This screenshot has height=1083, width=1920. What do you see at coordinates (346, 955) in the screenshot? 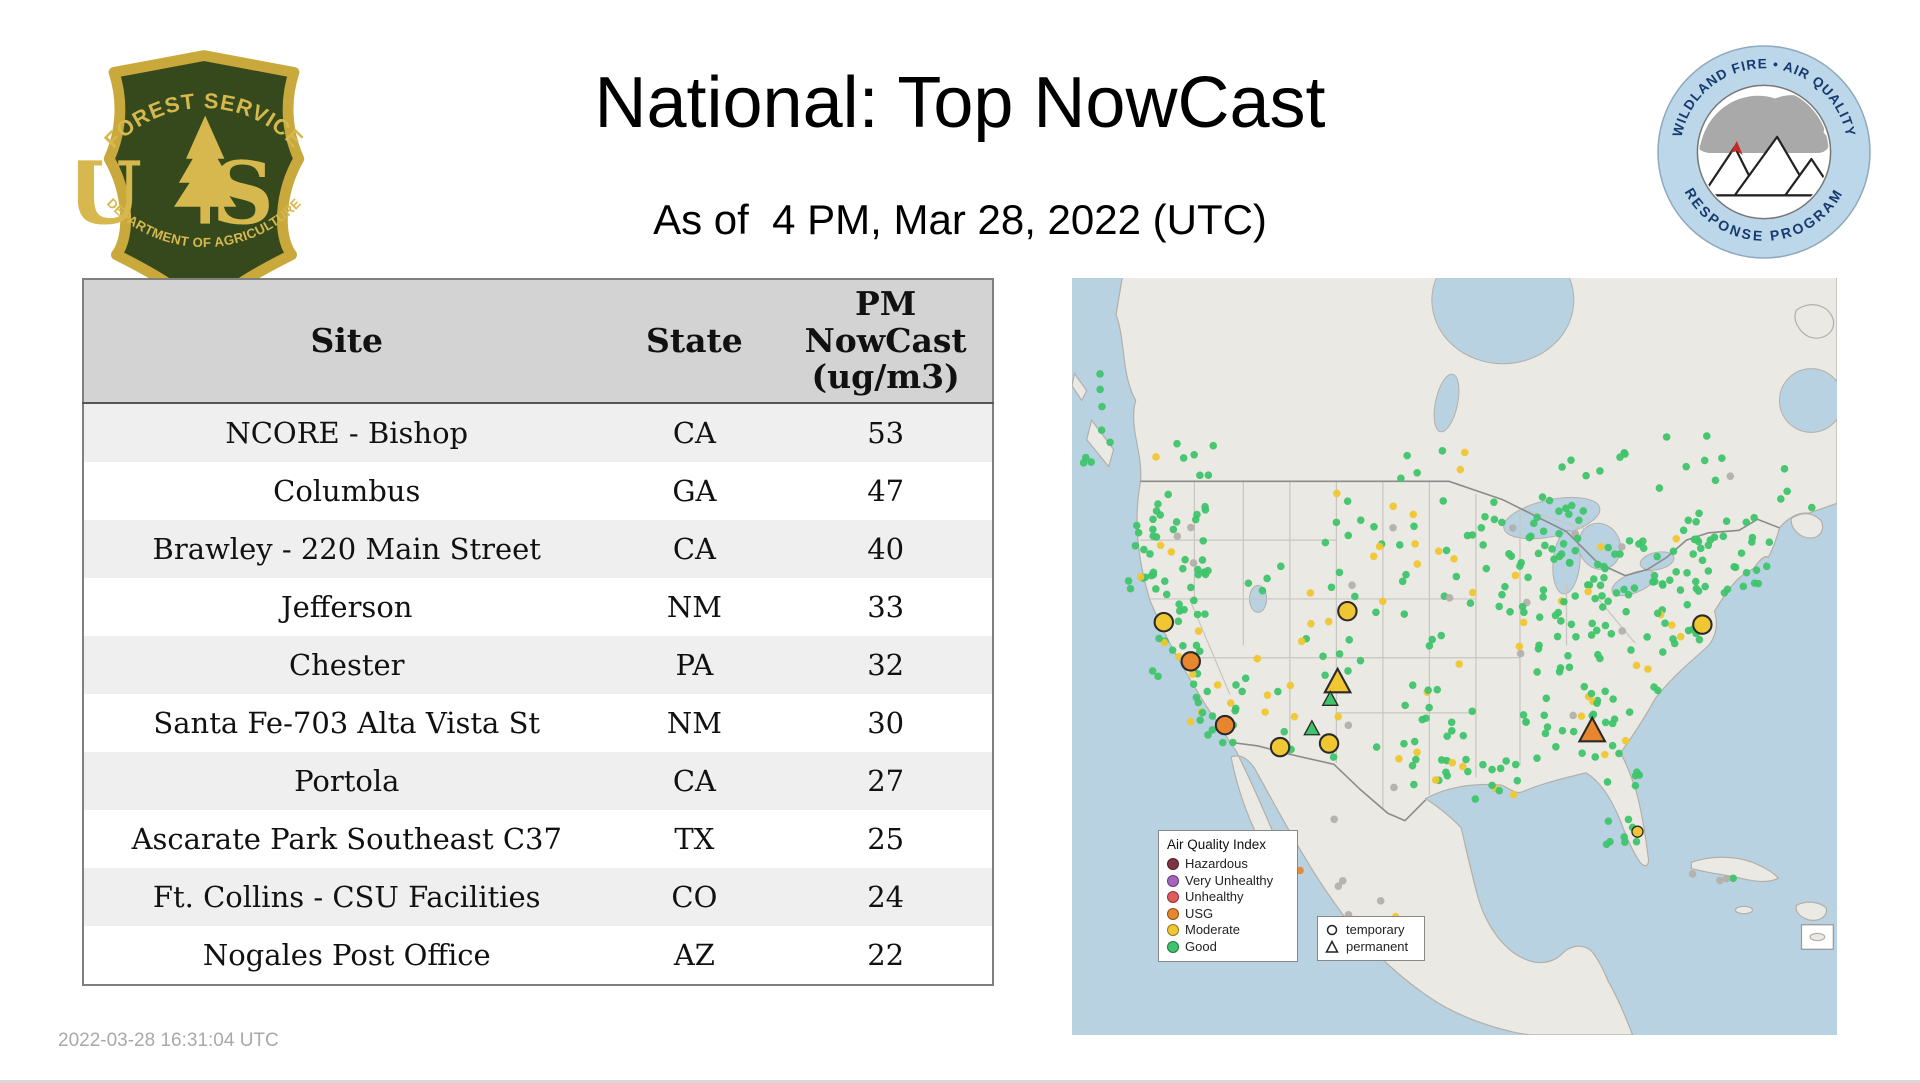
I see `table-cell: Nogales Post Office` at bounding box center [346, 955].